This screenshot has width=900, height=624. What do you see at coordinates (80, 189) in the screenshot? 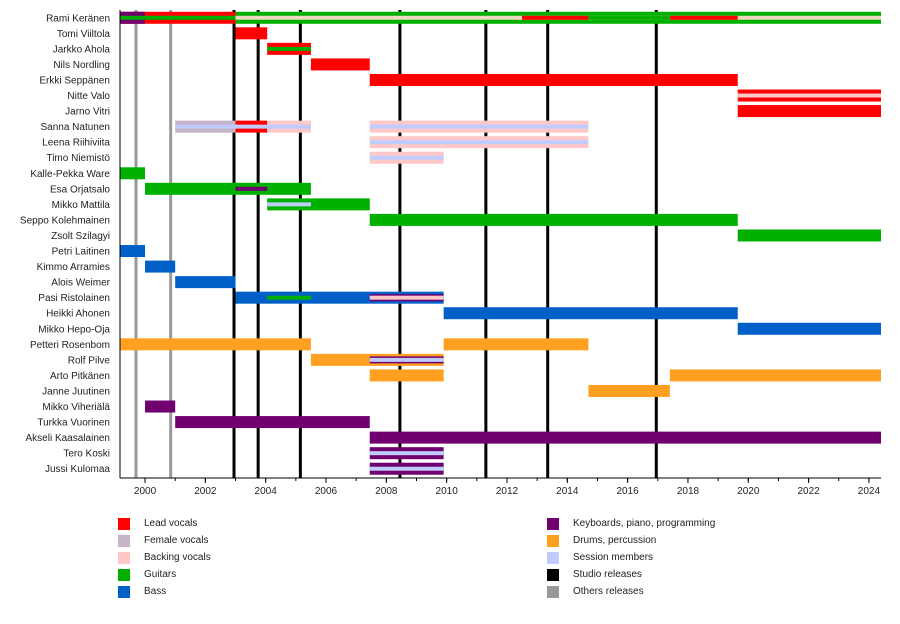
I see `member-label: Esa Orjatsalo` at bounding box center [80, 189].